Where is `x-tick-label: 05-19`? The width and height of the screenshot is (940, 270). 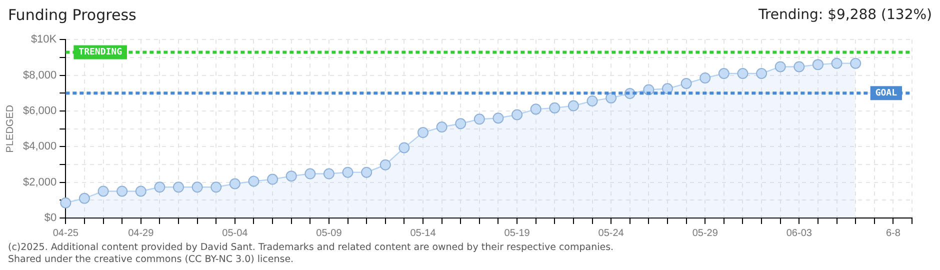
x-tick-label: 05-19 is located at coordinates (517, 233).